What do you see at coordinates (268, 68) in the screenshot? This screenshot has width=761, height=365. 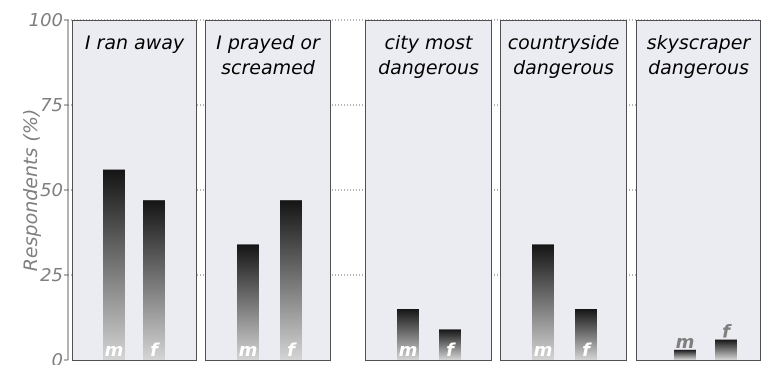 I see `panel-title: screamed` at bounding box center [268, 68].